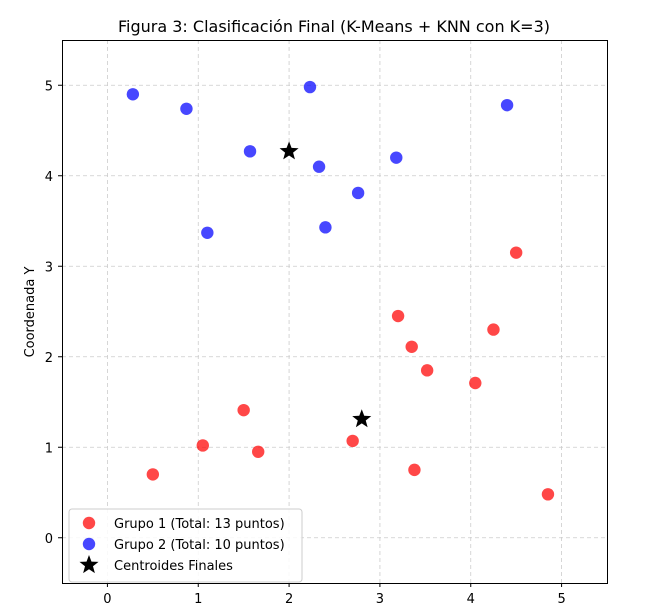 Image resolution: width=650 pixels, height=608 pixels. What do you see at coordinates (30, 312) in the screenshot?
I see `y-axis-label: Coordenada Y` at bounding box center [30, 312].